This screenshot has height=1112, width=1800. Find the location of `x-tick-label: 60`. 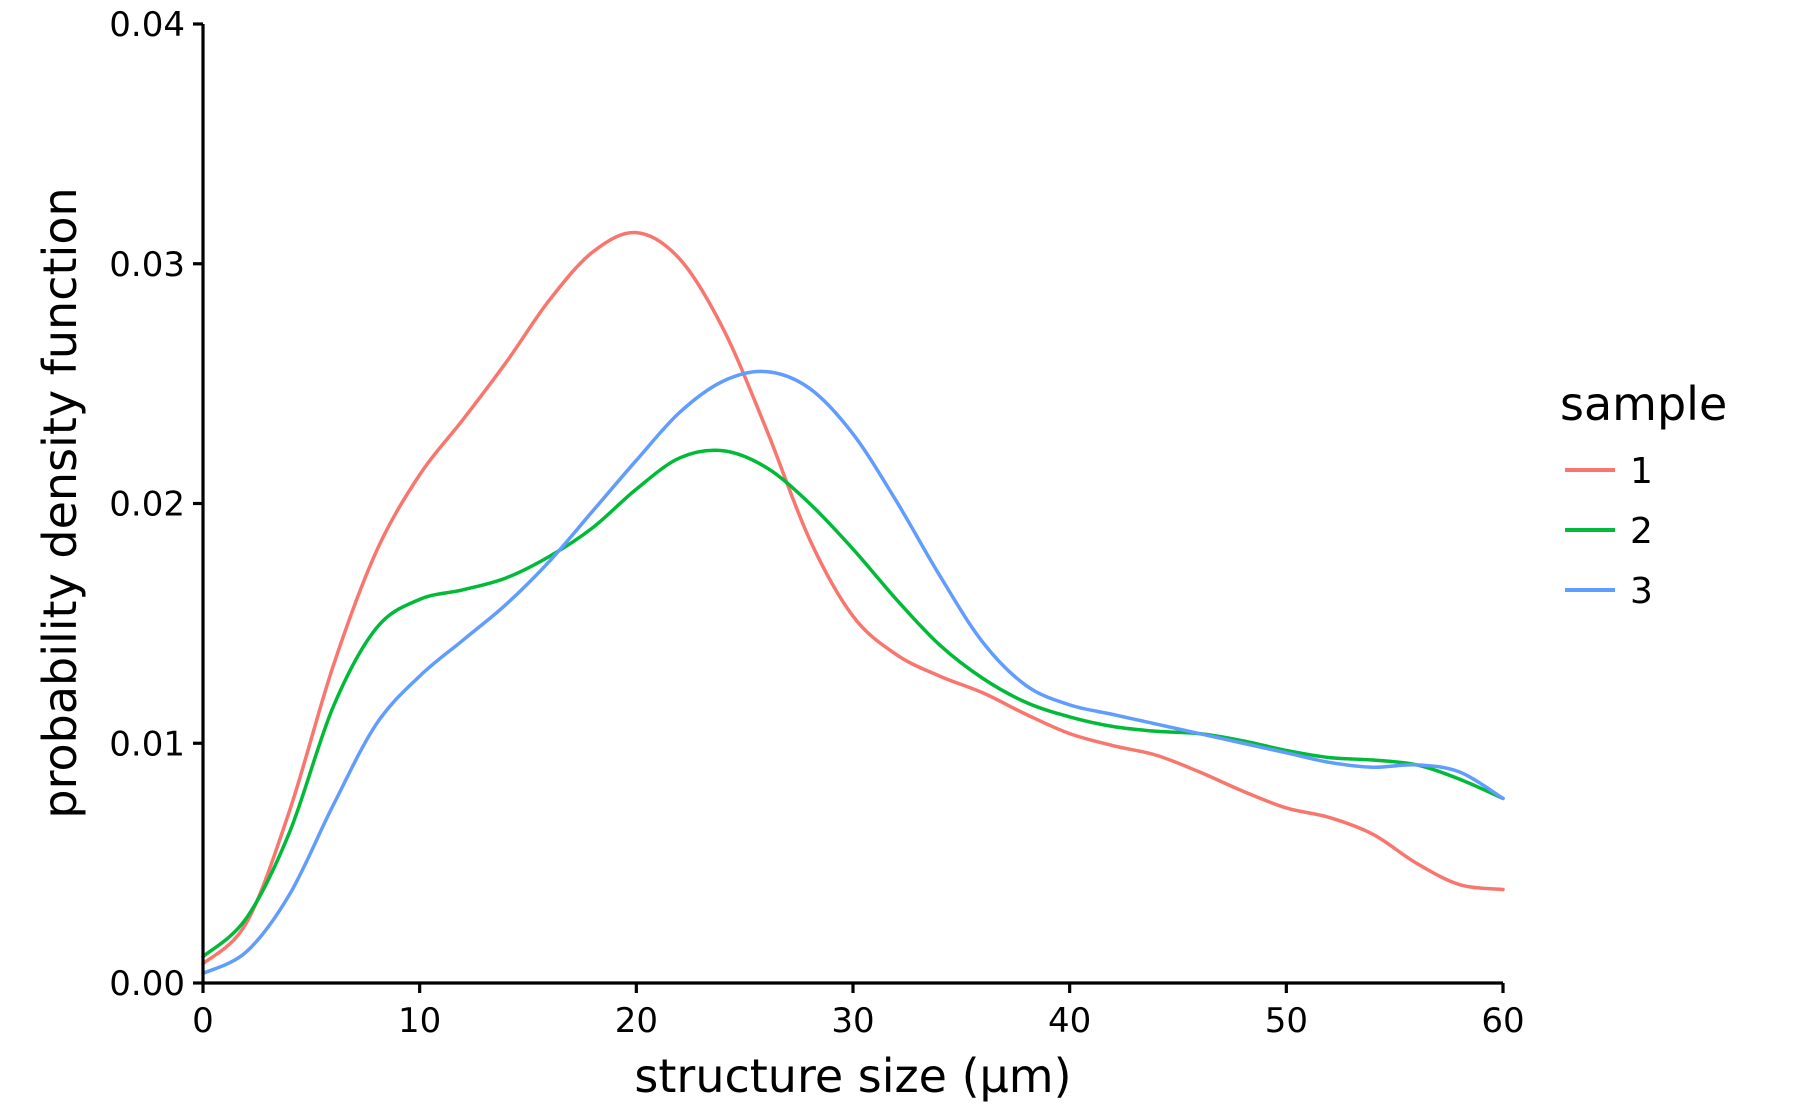

x-tick-label: 60 is located at coordinates (1502, 1021).